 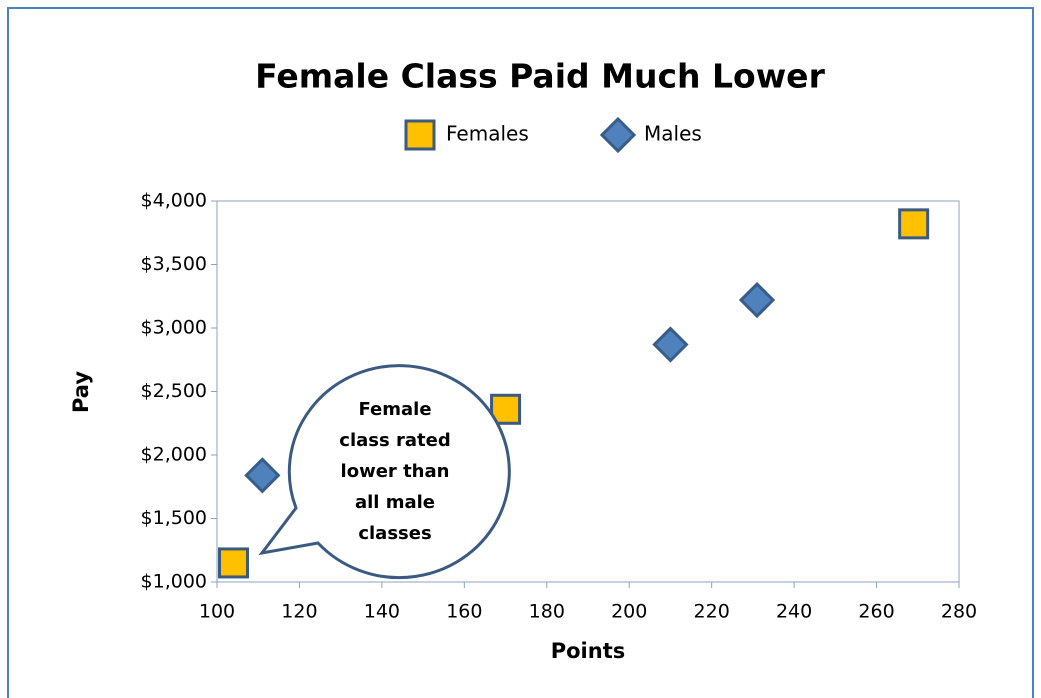 What do you see at coordinates (174, 328) in the screenshot?
I see `y-tick-label: $3,000` at bounding box center [174, 328].